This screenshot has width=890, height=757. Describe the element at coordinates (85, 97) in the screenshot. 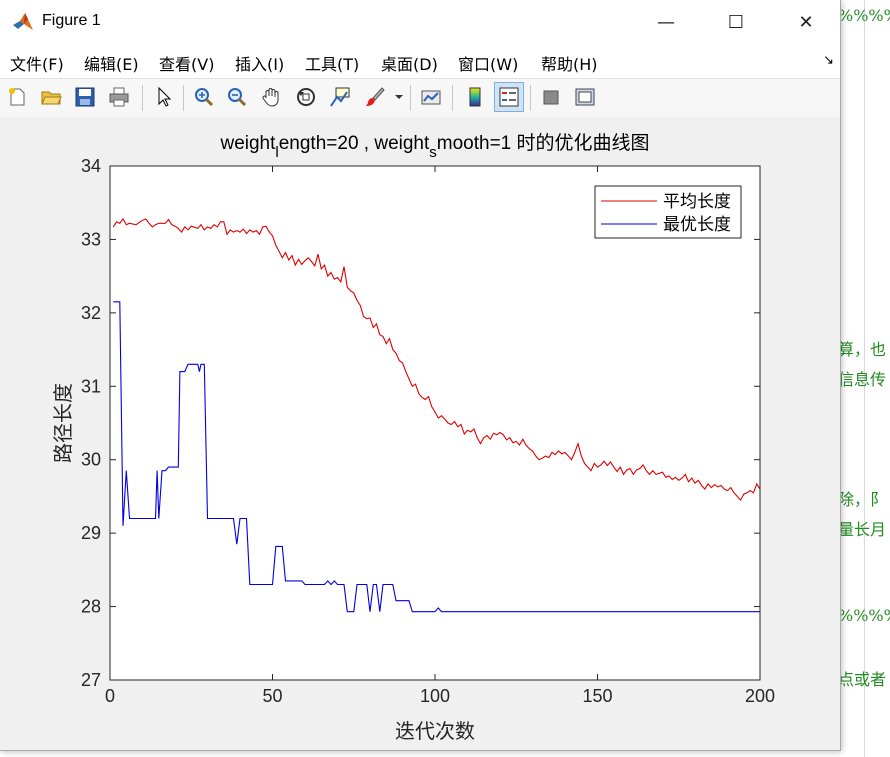

I see `save-icon` at that location.